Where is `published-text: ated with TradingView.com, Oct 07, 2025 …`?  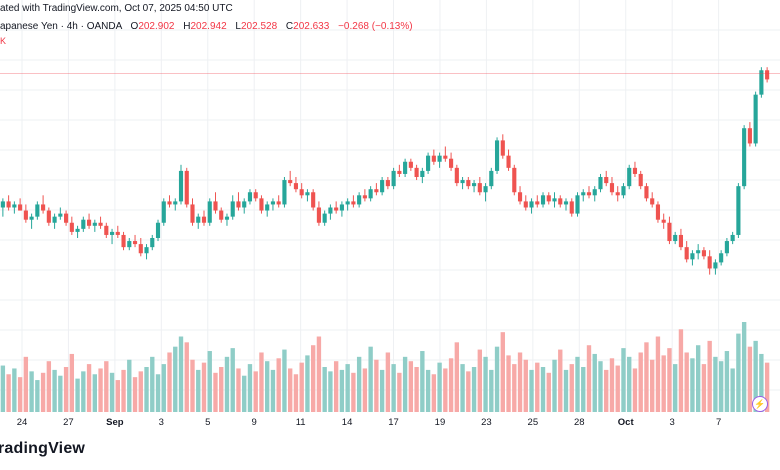 published-text: ated with TradingView.com, Oct 07, 2025 … is located at coordinates (116, 8).